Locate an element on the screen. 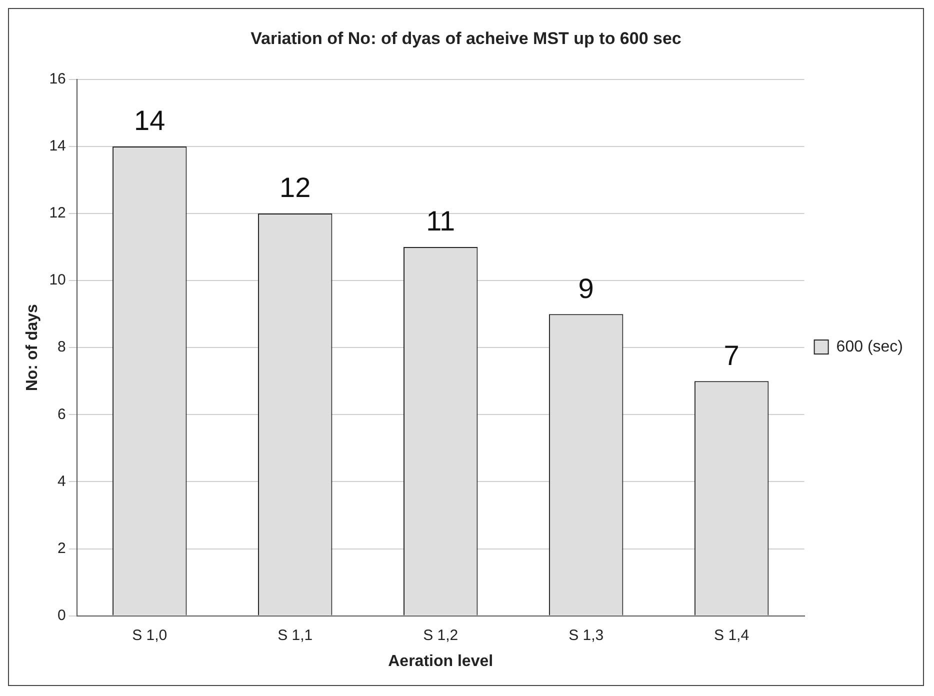 The height and width of the screenshot is (696, 934). x-tick-label: S 1,0 is located at coordinates (150, 635).